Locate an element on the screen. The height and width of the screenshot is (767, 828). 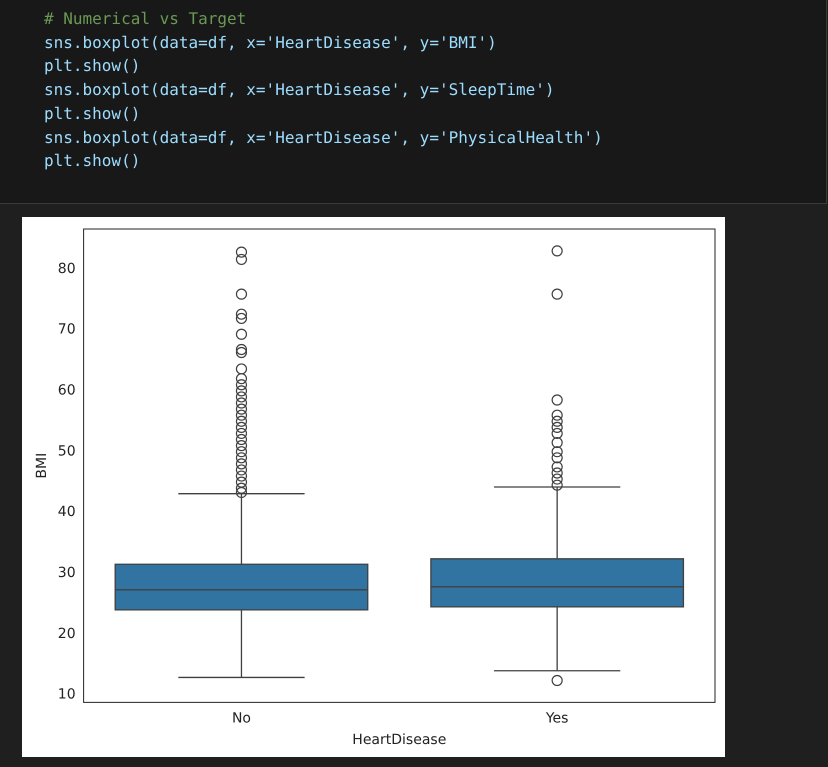
x-axis-title: HeartDisease is located at coordinates (399, 740).